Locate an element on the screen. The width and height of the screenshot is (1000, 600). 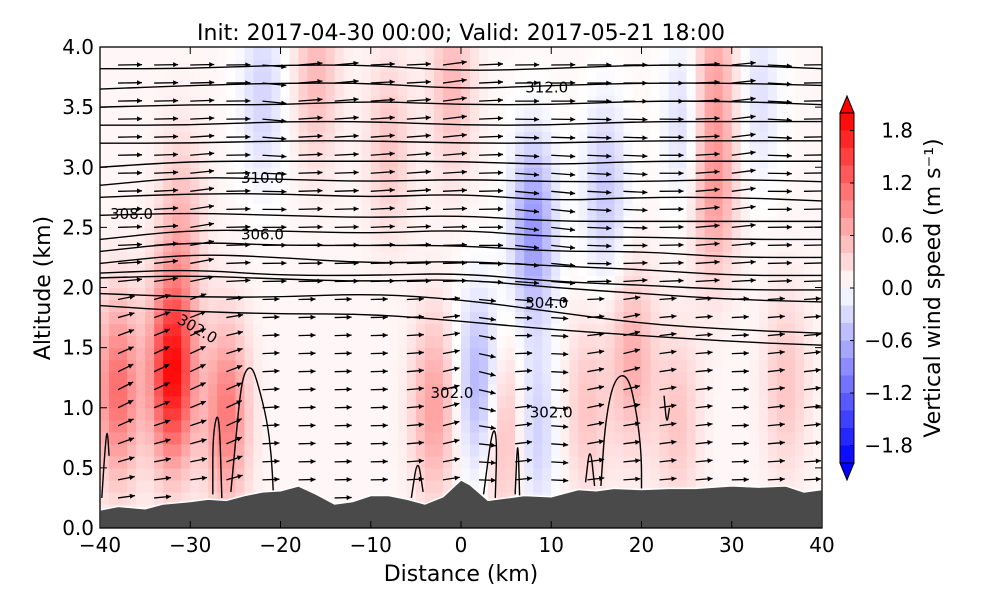
isentrope-line is located at coordinates (461, 164).